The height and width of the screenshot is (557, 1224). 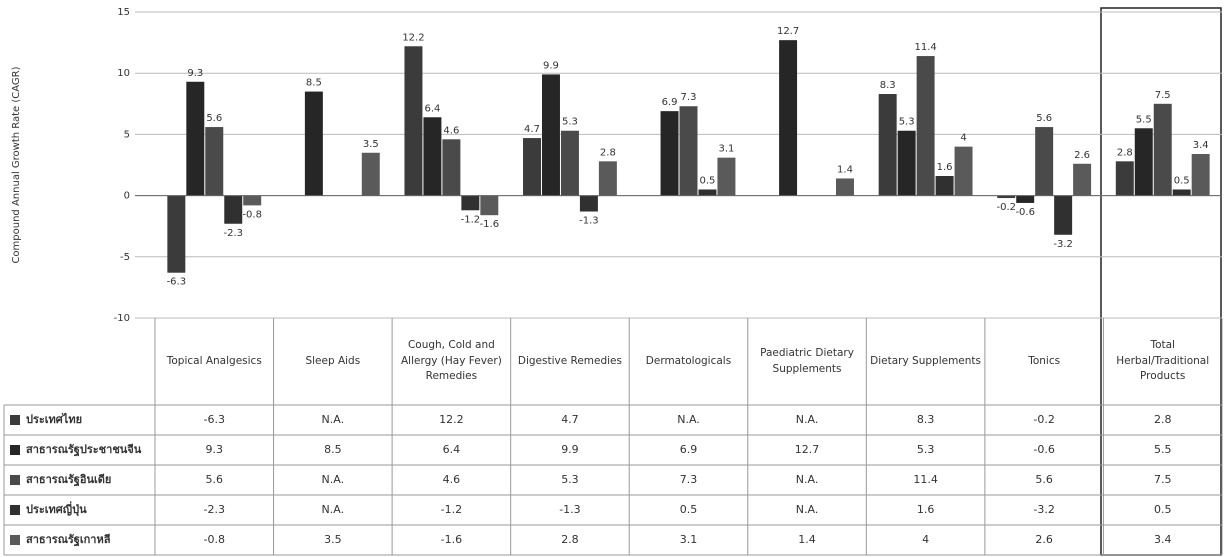 I want to click on table-cell: -2.3, so click(x=214, y=509).